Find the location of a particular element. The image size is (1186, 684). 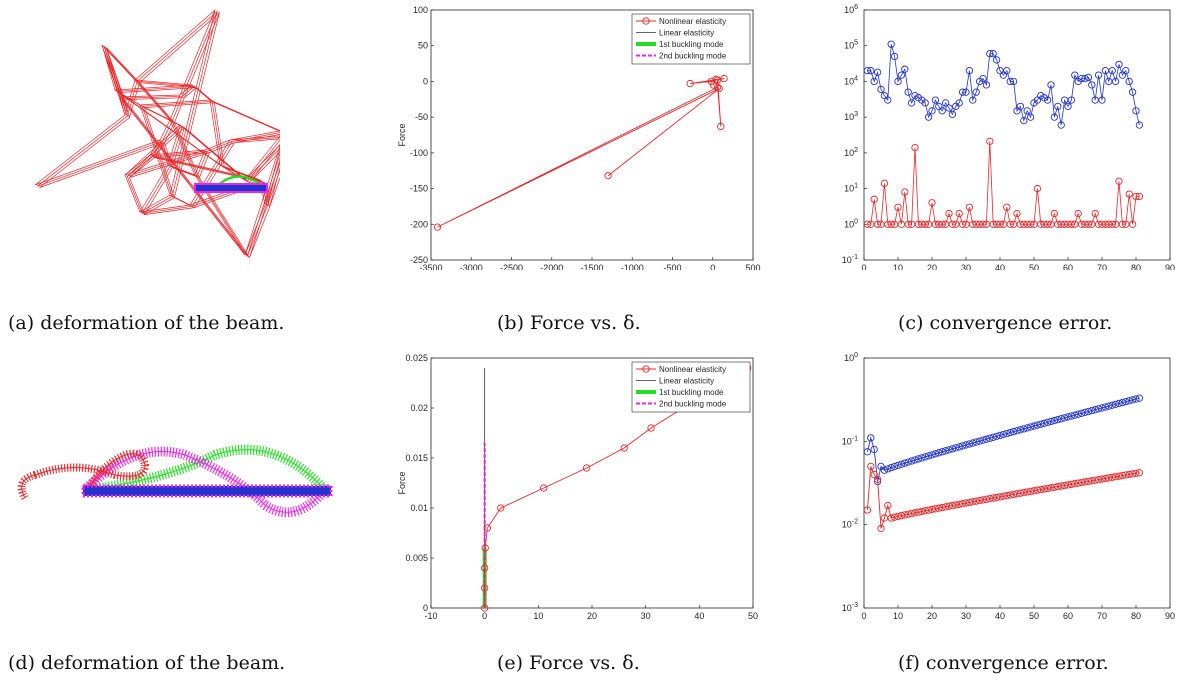

panel-d-beam-deformation is located at coordinates (175, 475).